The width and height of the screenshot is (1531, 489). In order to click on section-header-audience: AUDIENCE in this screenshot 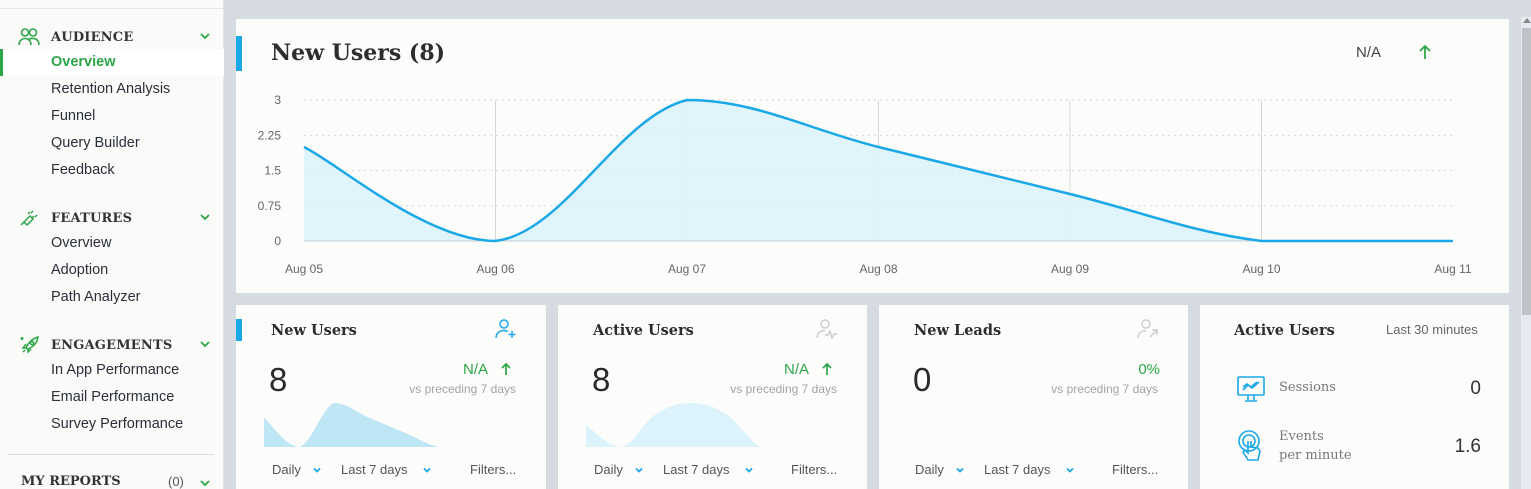, I will do `click(112, 37)`.